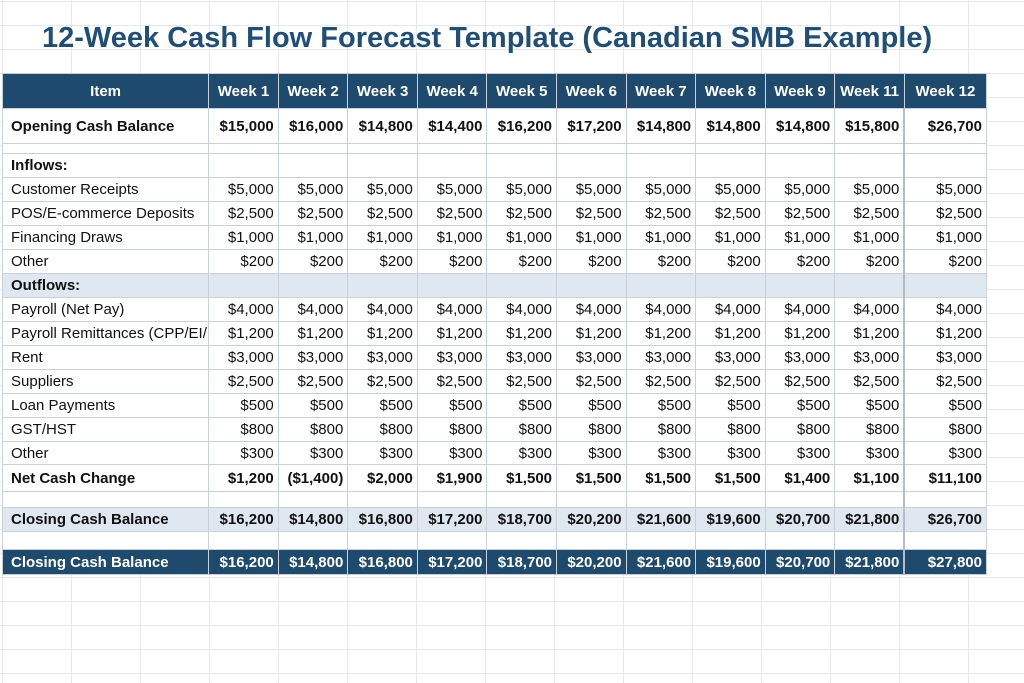  I want to click on row-label: Closing Cash Balance, so click(105, 562).